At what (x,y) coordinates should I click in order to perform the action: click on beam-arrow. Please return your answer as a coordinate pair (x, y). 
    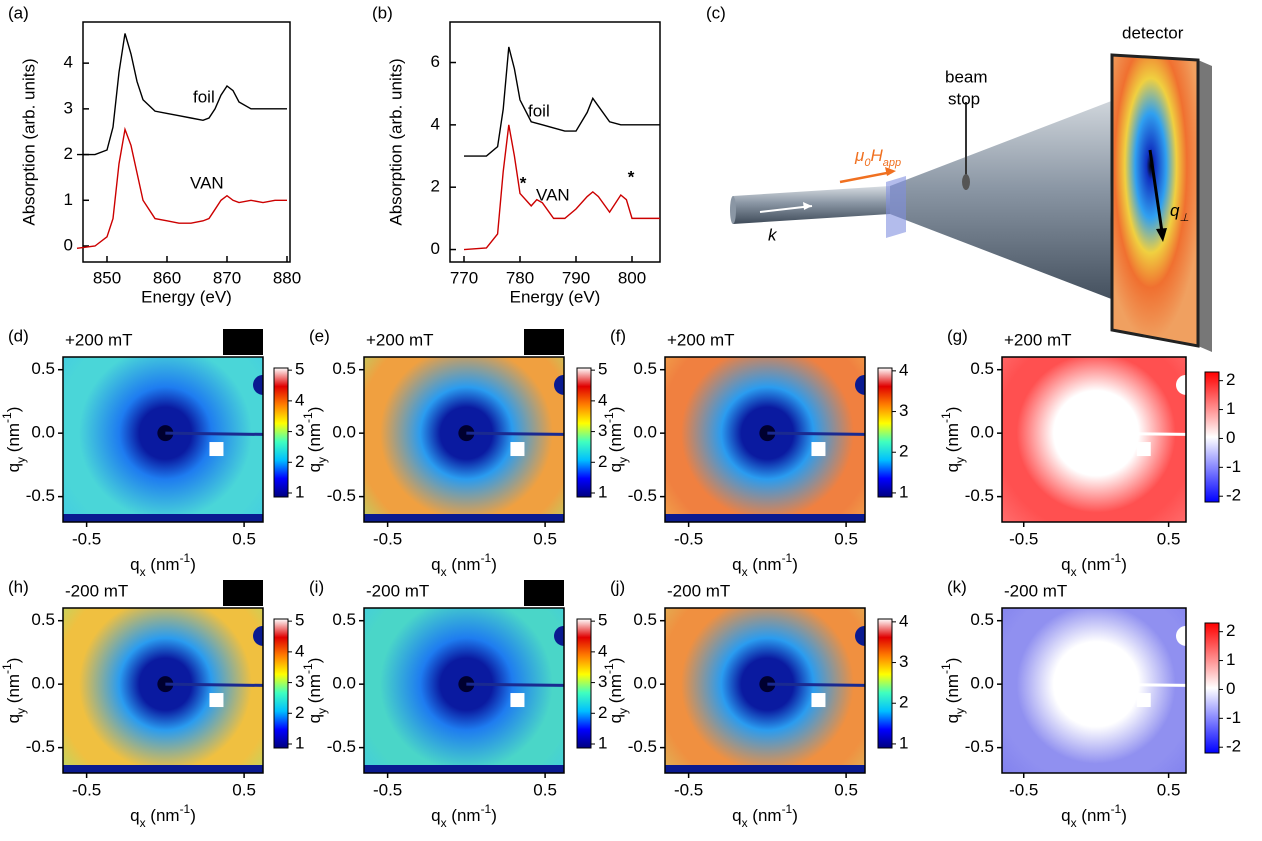
    Looking at the image, I should click on (786, 209).